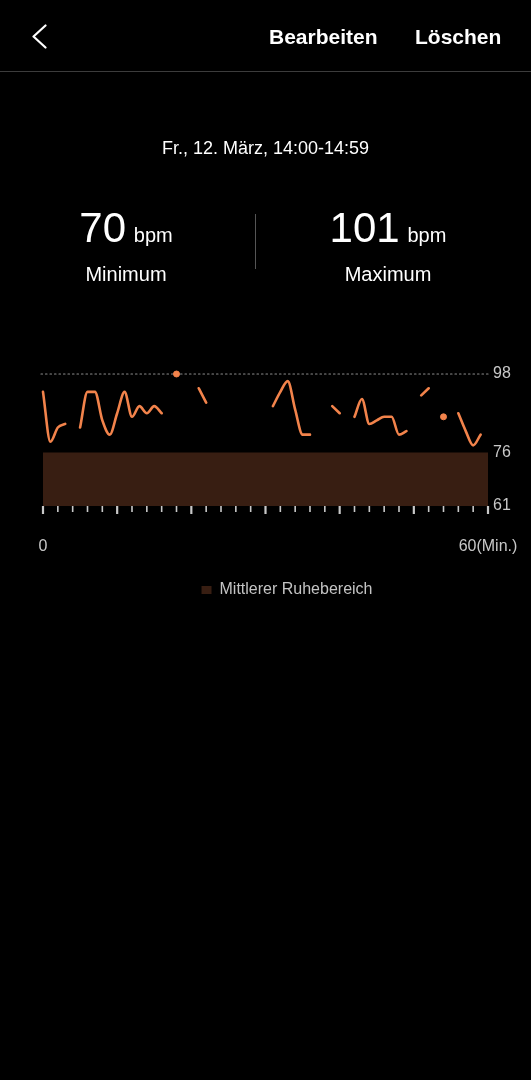 The height and width of the screenshot is (1080, 531). I want to click on text: 101 bpm, so click(388, 227).